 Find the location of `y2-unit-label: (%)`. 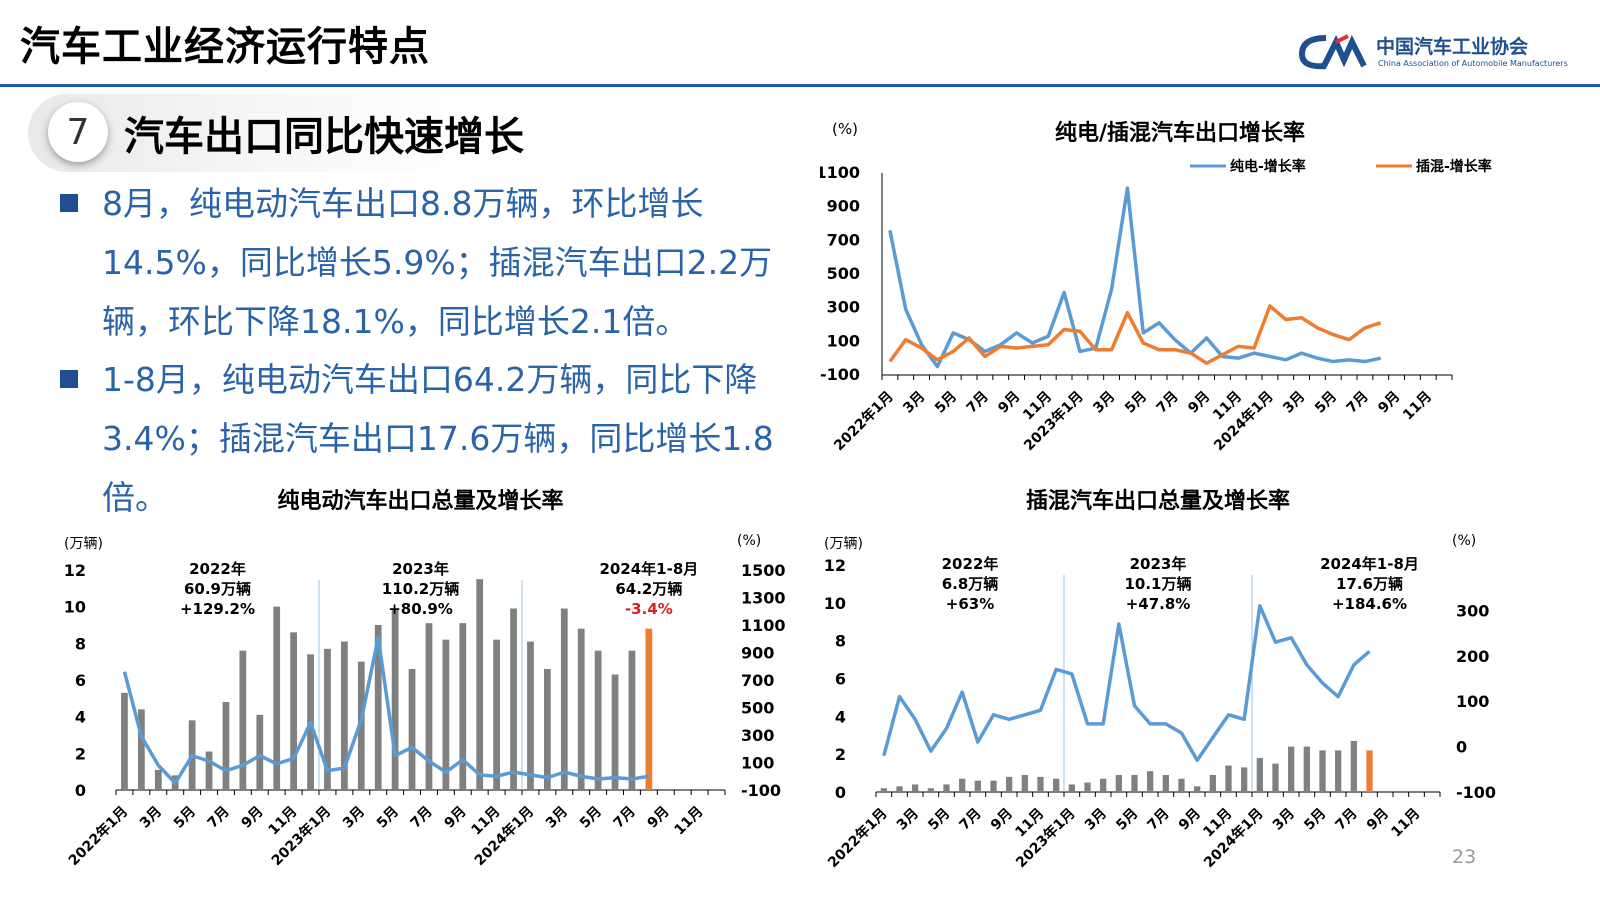

y2-unit-label: (%) is located at coordinates (749, 541).